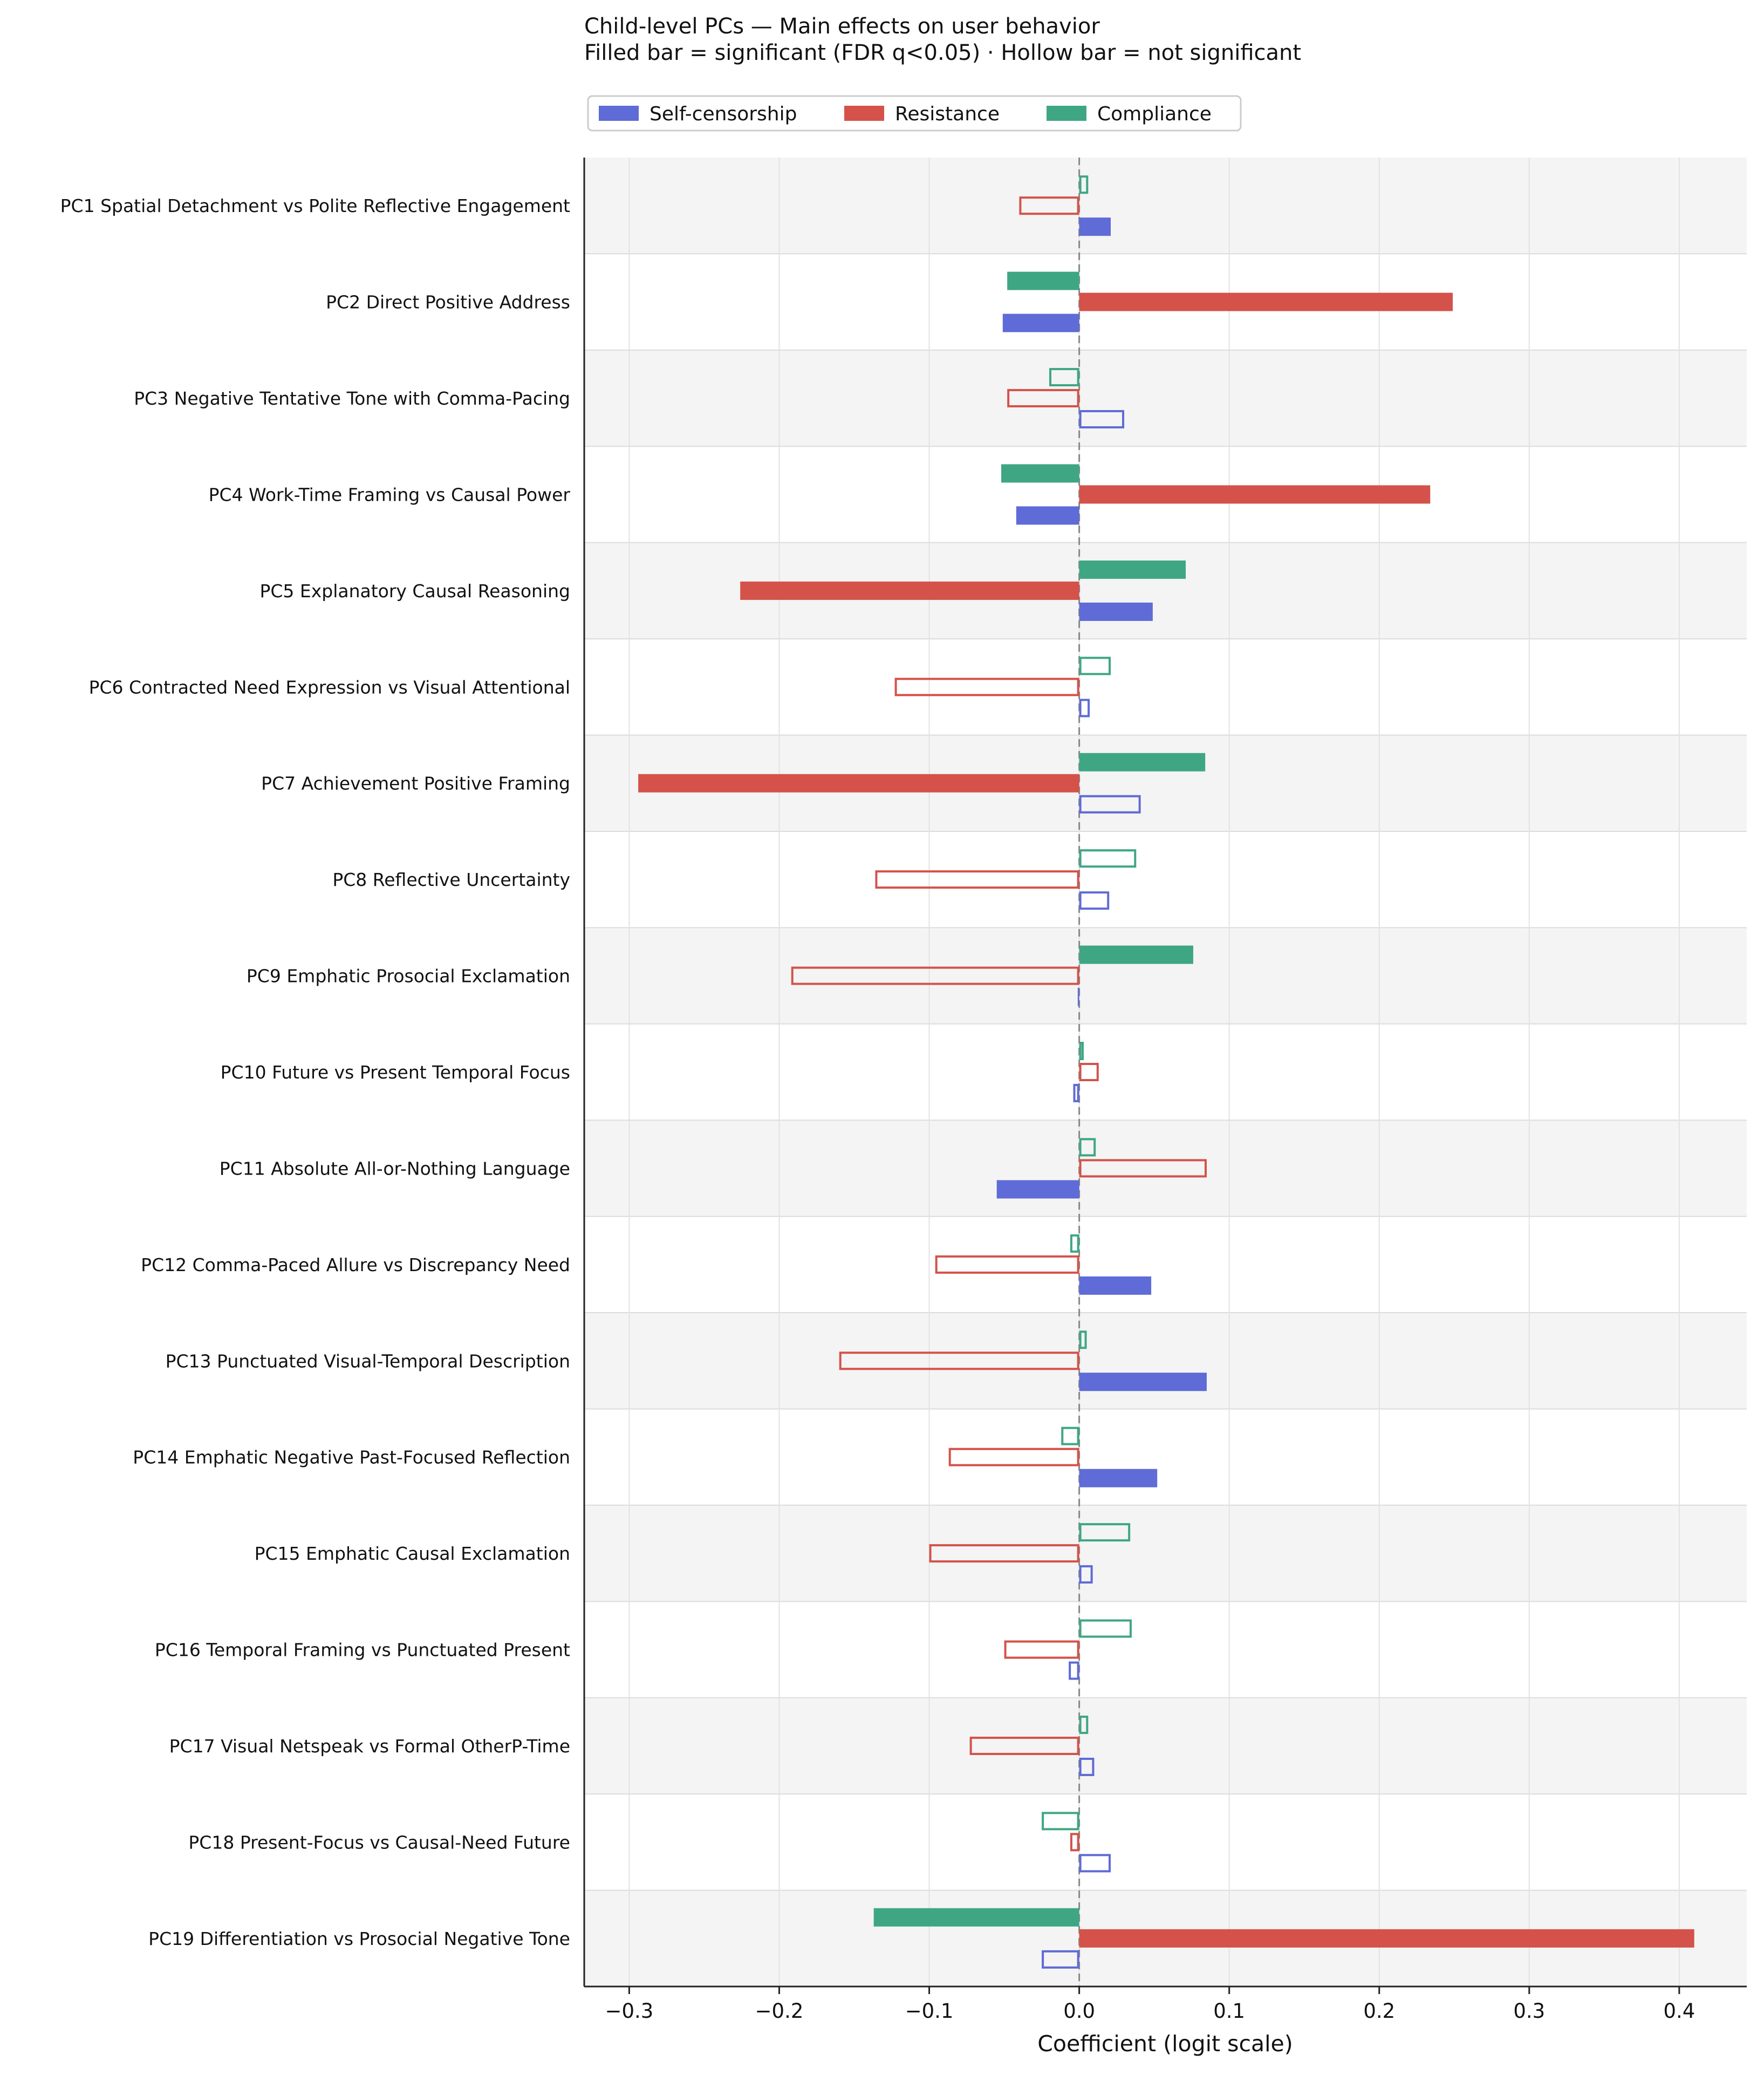  Describe the element at coordinates (935, 975) in the screenshot. I see `bar-resistance-pc9` at that location.